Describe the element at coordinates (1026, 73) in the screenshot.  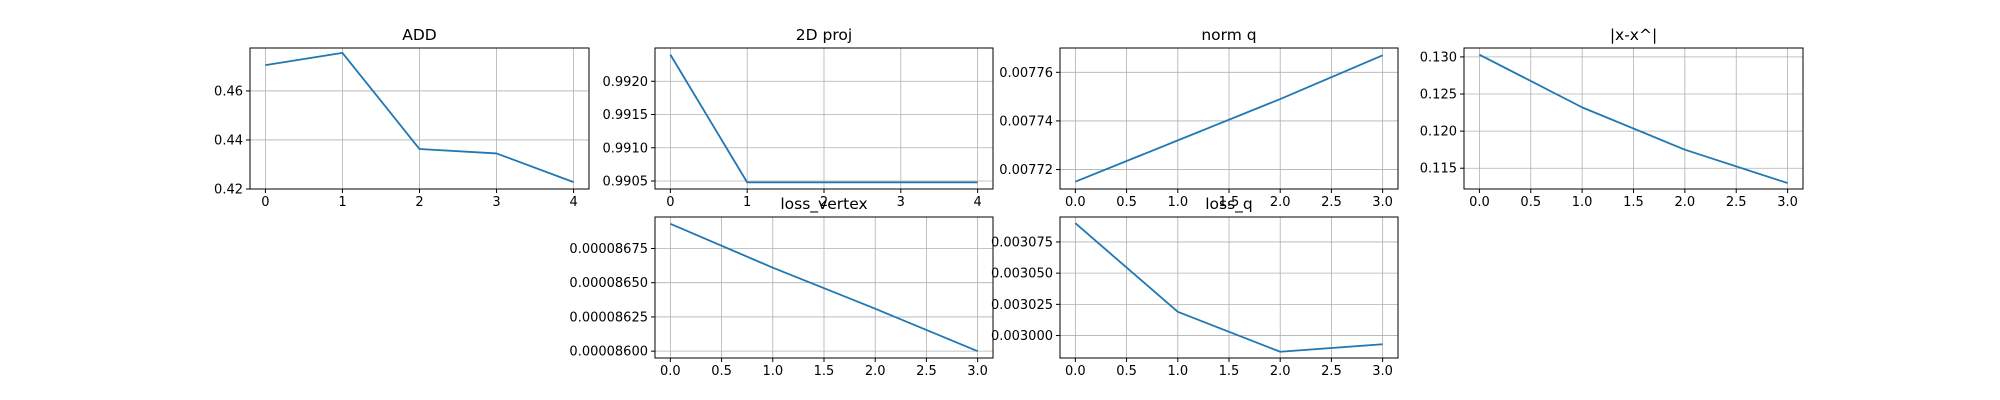
I see `y-tick-label: 0.00776` at that location.